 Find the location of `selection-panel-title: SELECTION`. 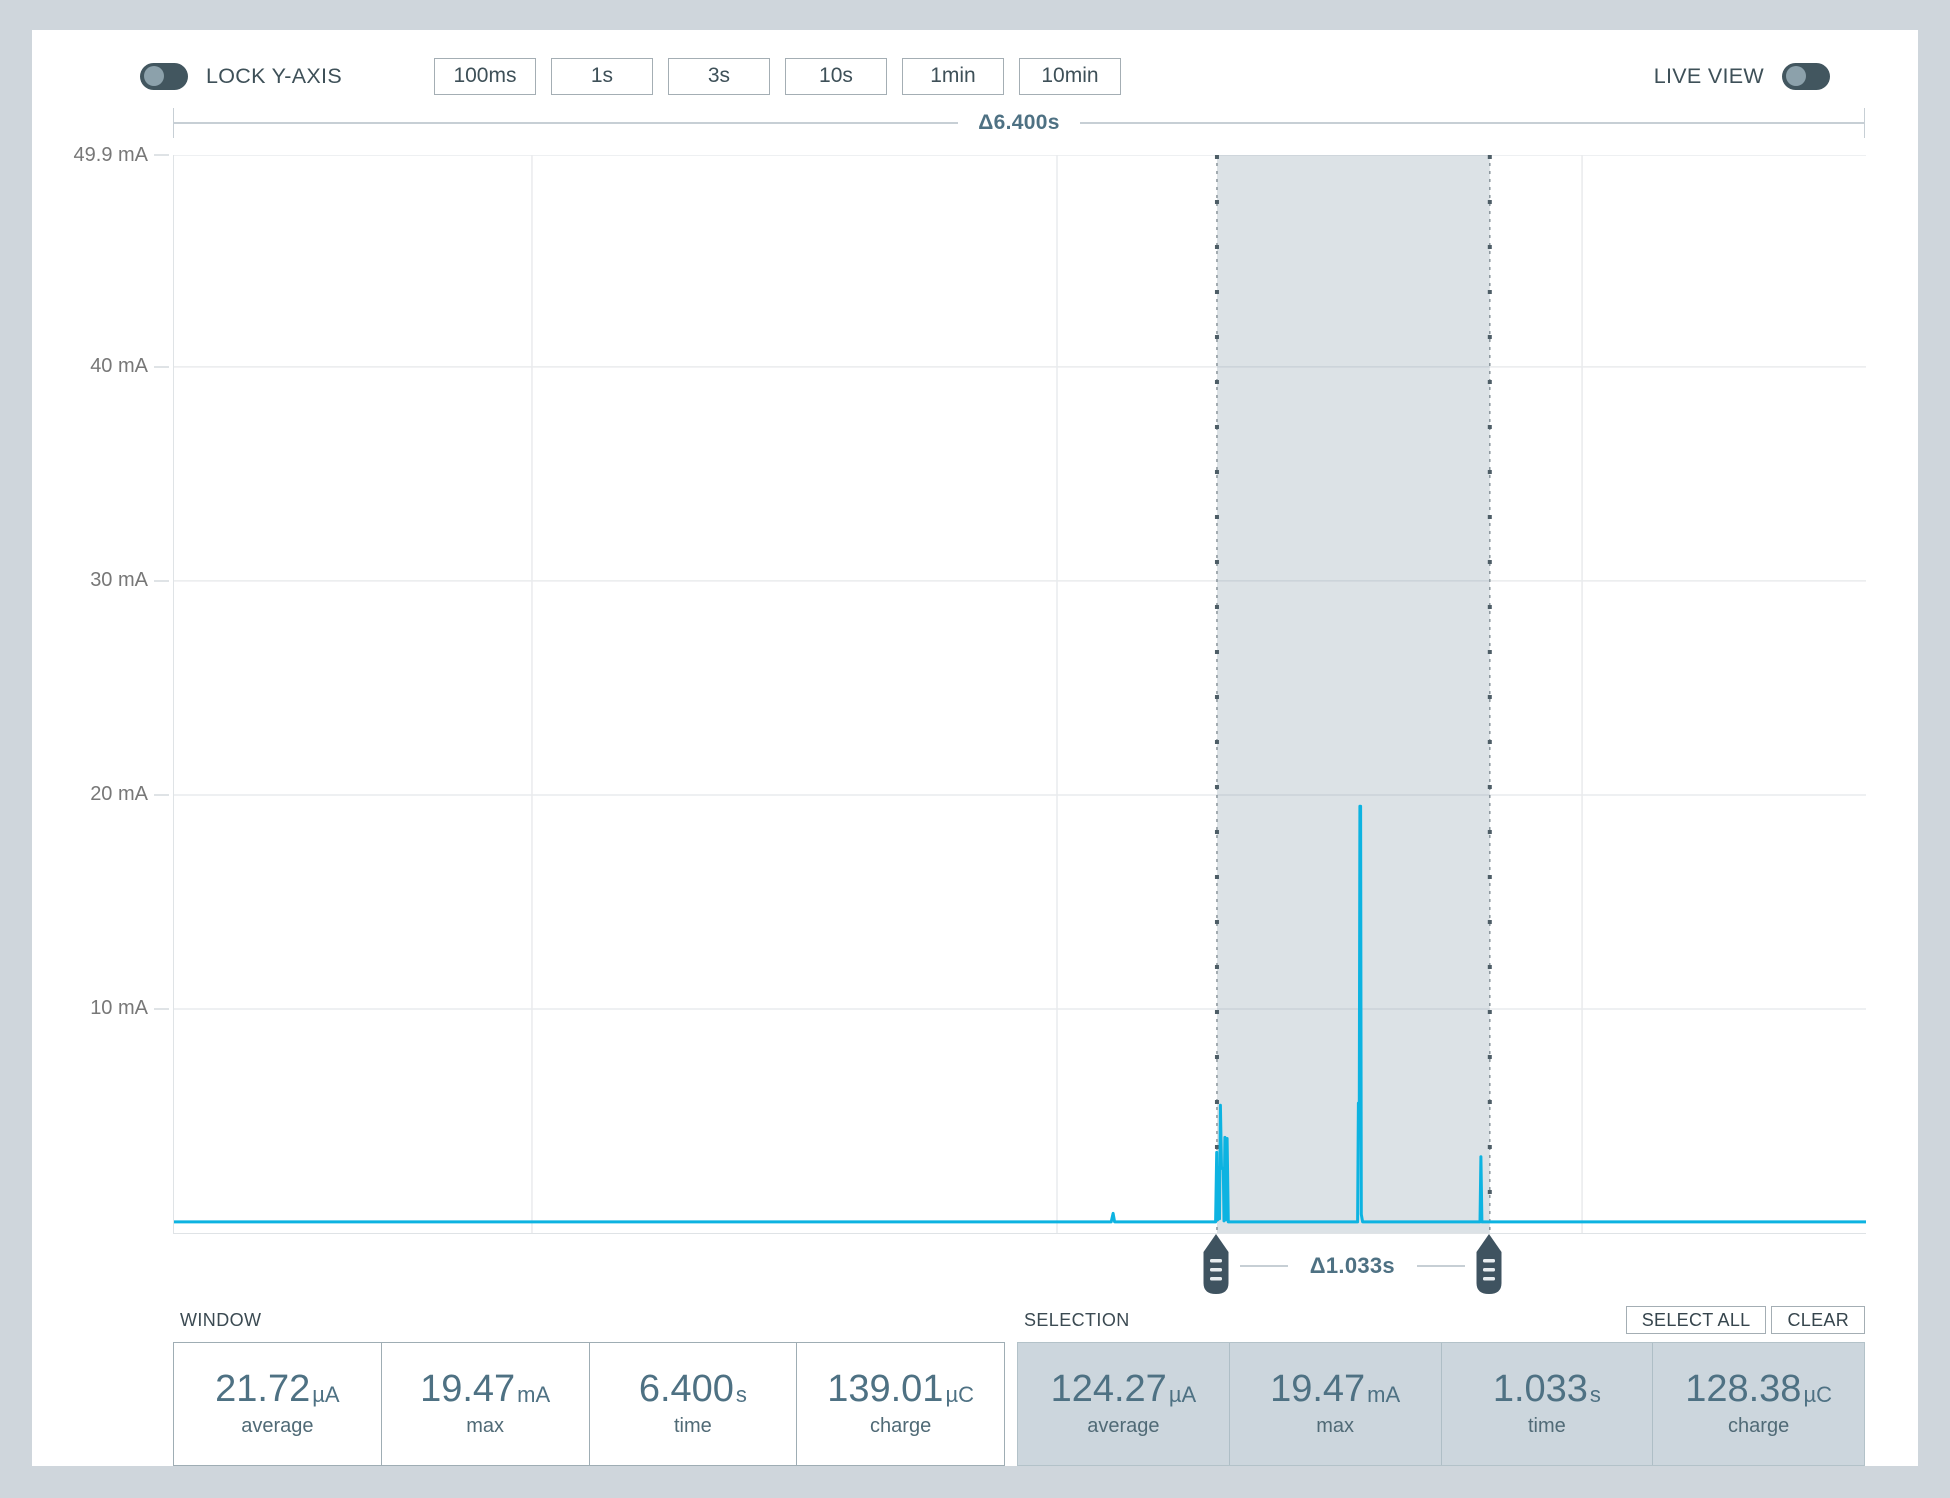

selection-panel-title: SELECTION is located at coordinates (1077, 1320).